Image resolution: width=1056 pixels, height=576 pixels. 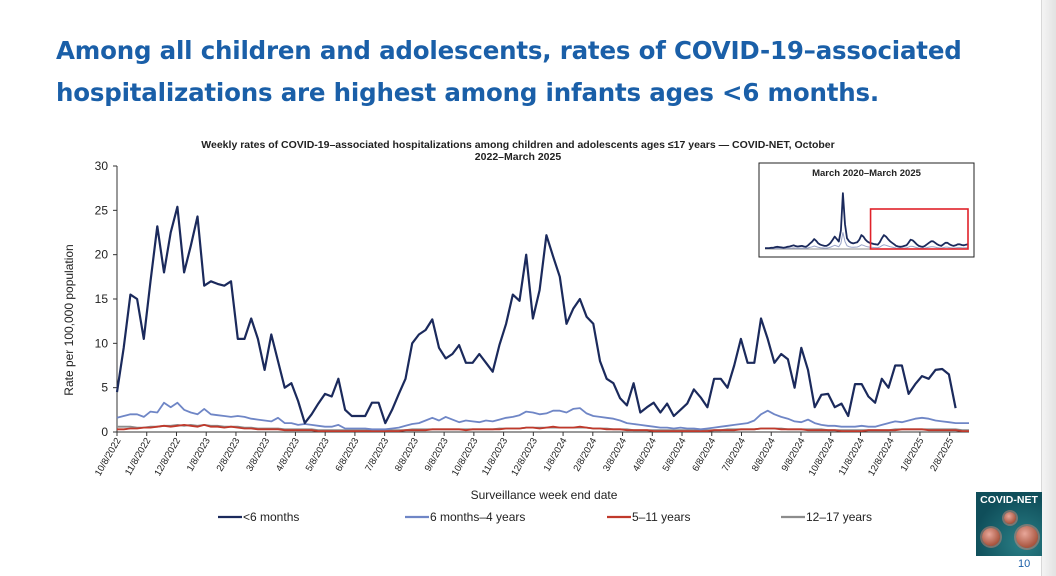 What do you see at coordinates (542, 416) in the screenshot?
I see `series-line-6-months-4-years` at bounding box center [542, 416].